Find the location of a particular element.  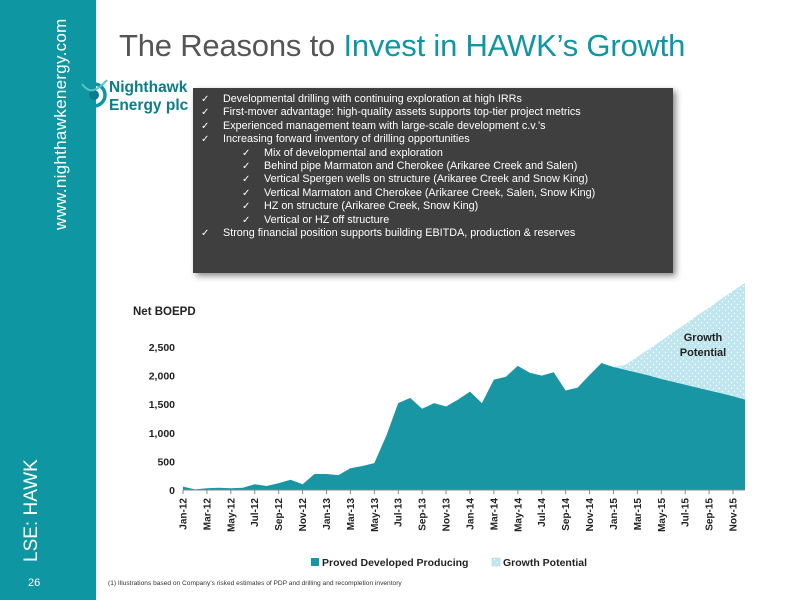

x-tick-label: Jul-13 is located at coordinates (399, 512).